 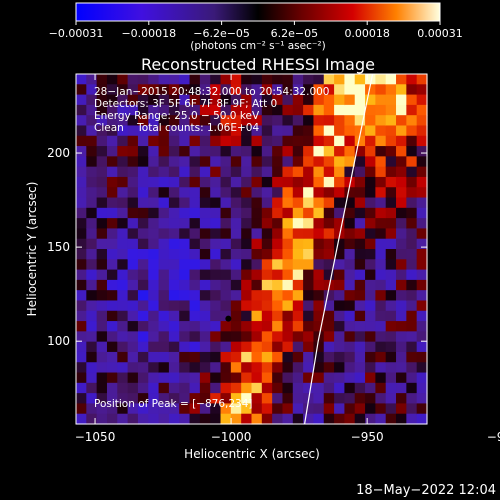 I want to click on annotation-energy-range: Energy Range: 25.0 − 50.0 keV, so click(x=177, y=116).